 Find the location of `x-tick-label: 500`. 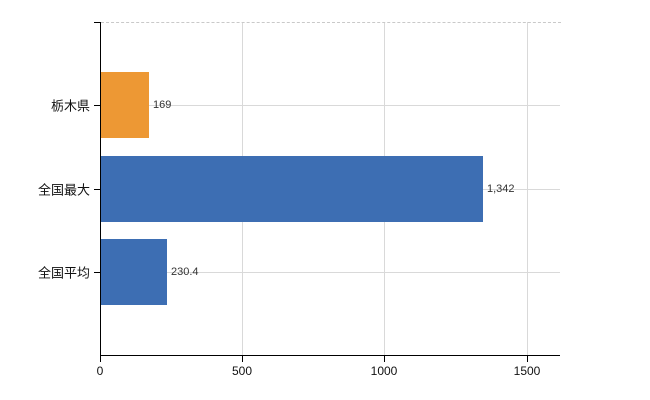

x-tick-label: 500 is located at coordinates (242, 371).